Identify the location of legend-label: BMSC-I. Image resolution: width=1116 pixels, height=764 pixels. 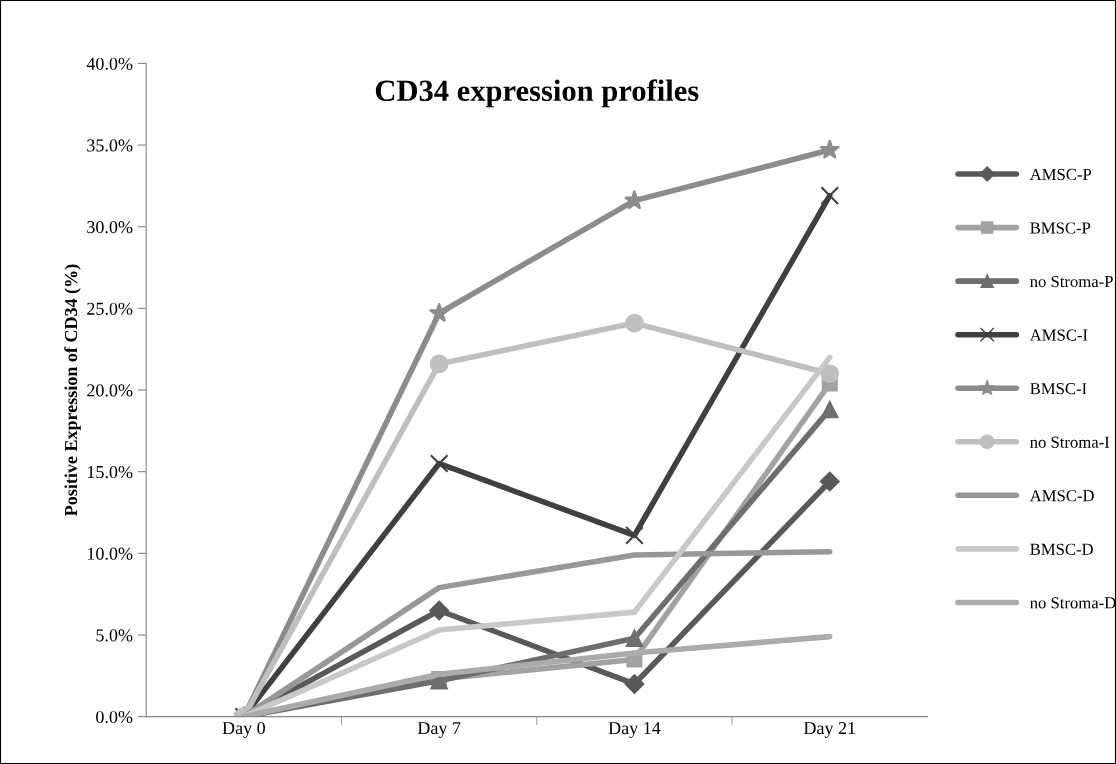
(1058, 389).